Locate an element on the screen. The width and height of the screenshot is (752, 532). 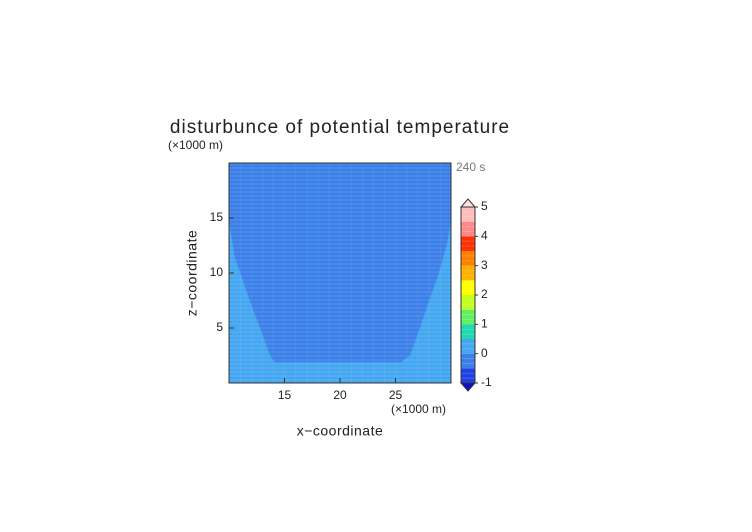
chart-title: disturbunce of potential temperature is located at coordinates (340, 127).